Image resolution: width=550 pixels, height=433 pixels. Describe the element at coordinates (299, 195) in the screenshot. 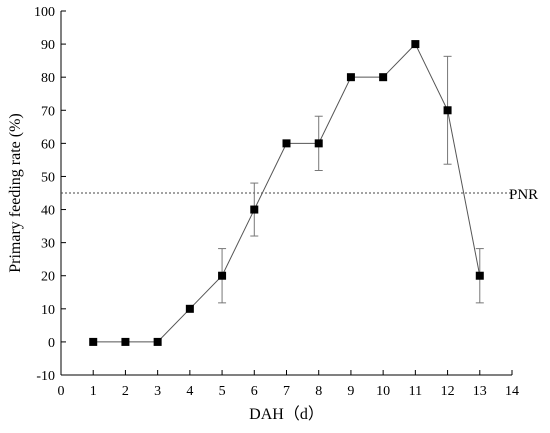

I see `pnr-reference: PNR` at that location.